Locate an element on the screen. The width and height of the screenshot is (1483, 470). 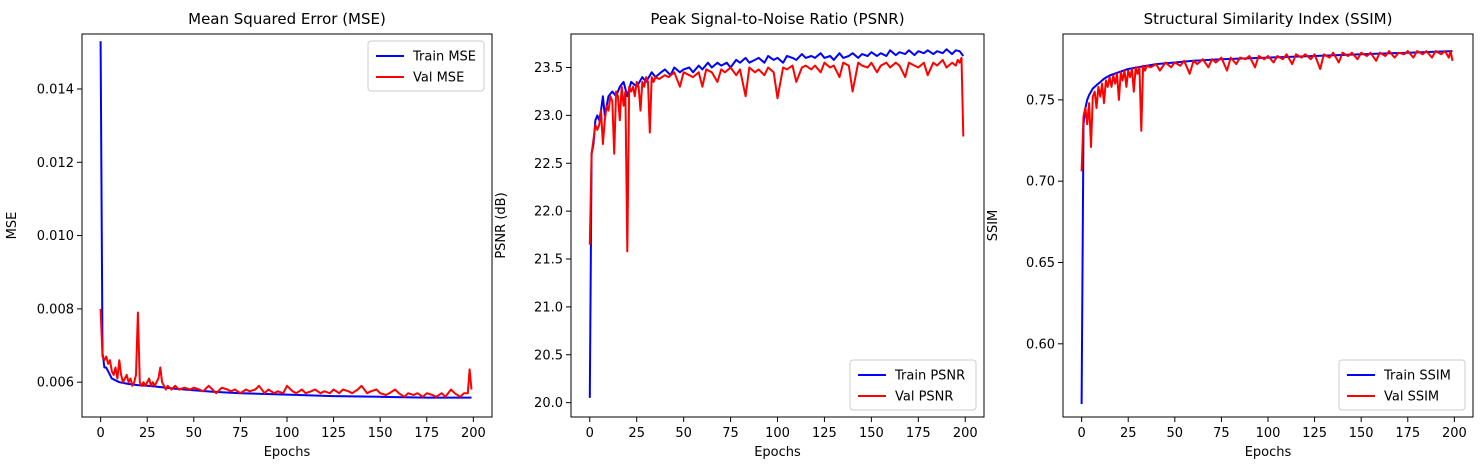
legend: Train SSIM Val SSIM is located at coordinates (1402, 385).